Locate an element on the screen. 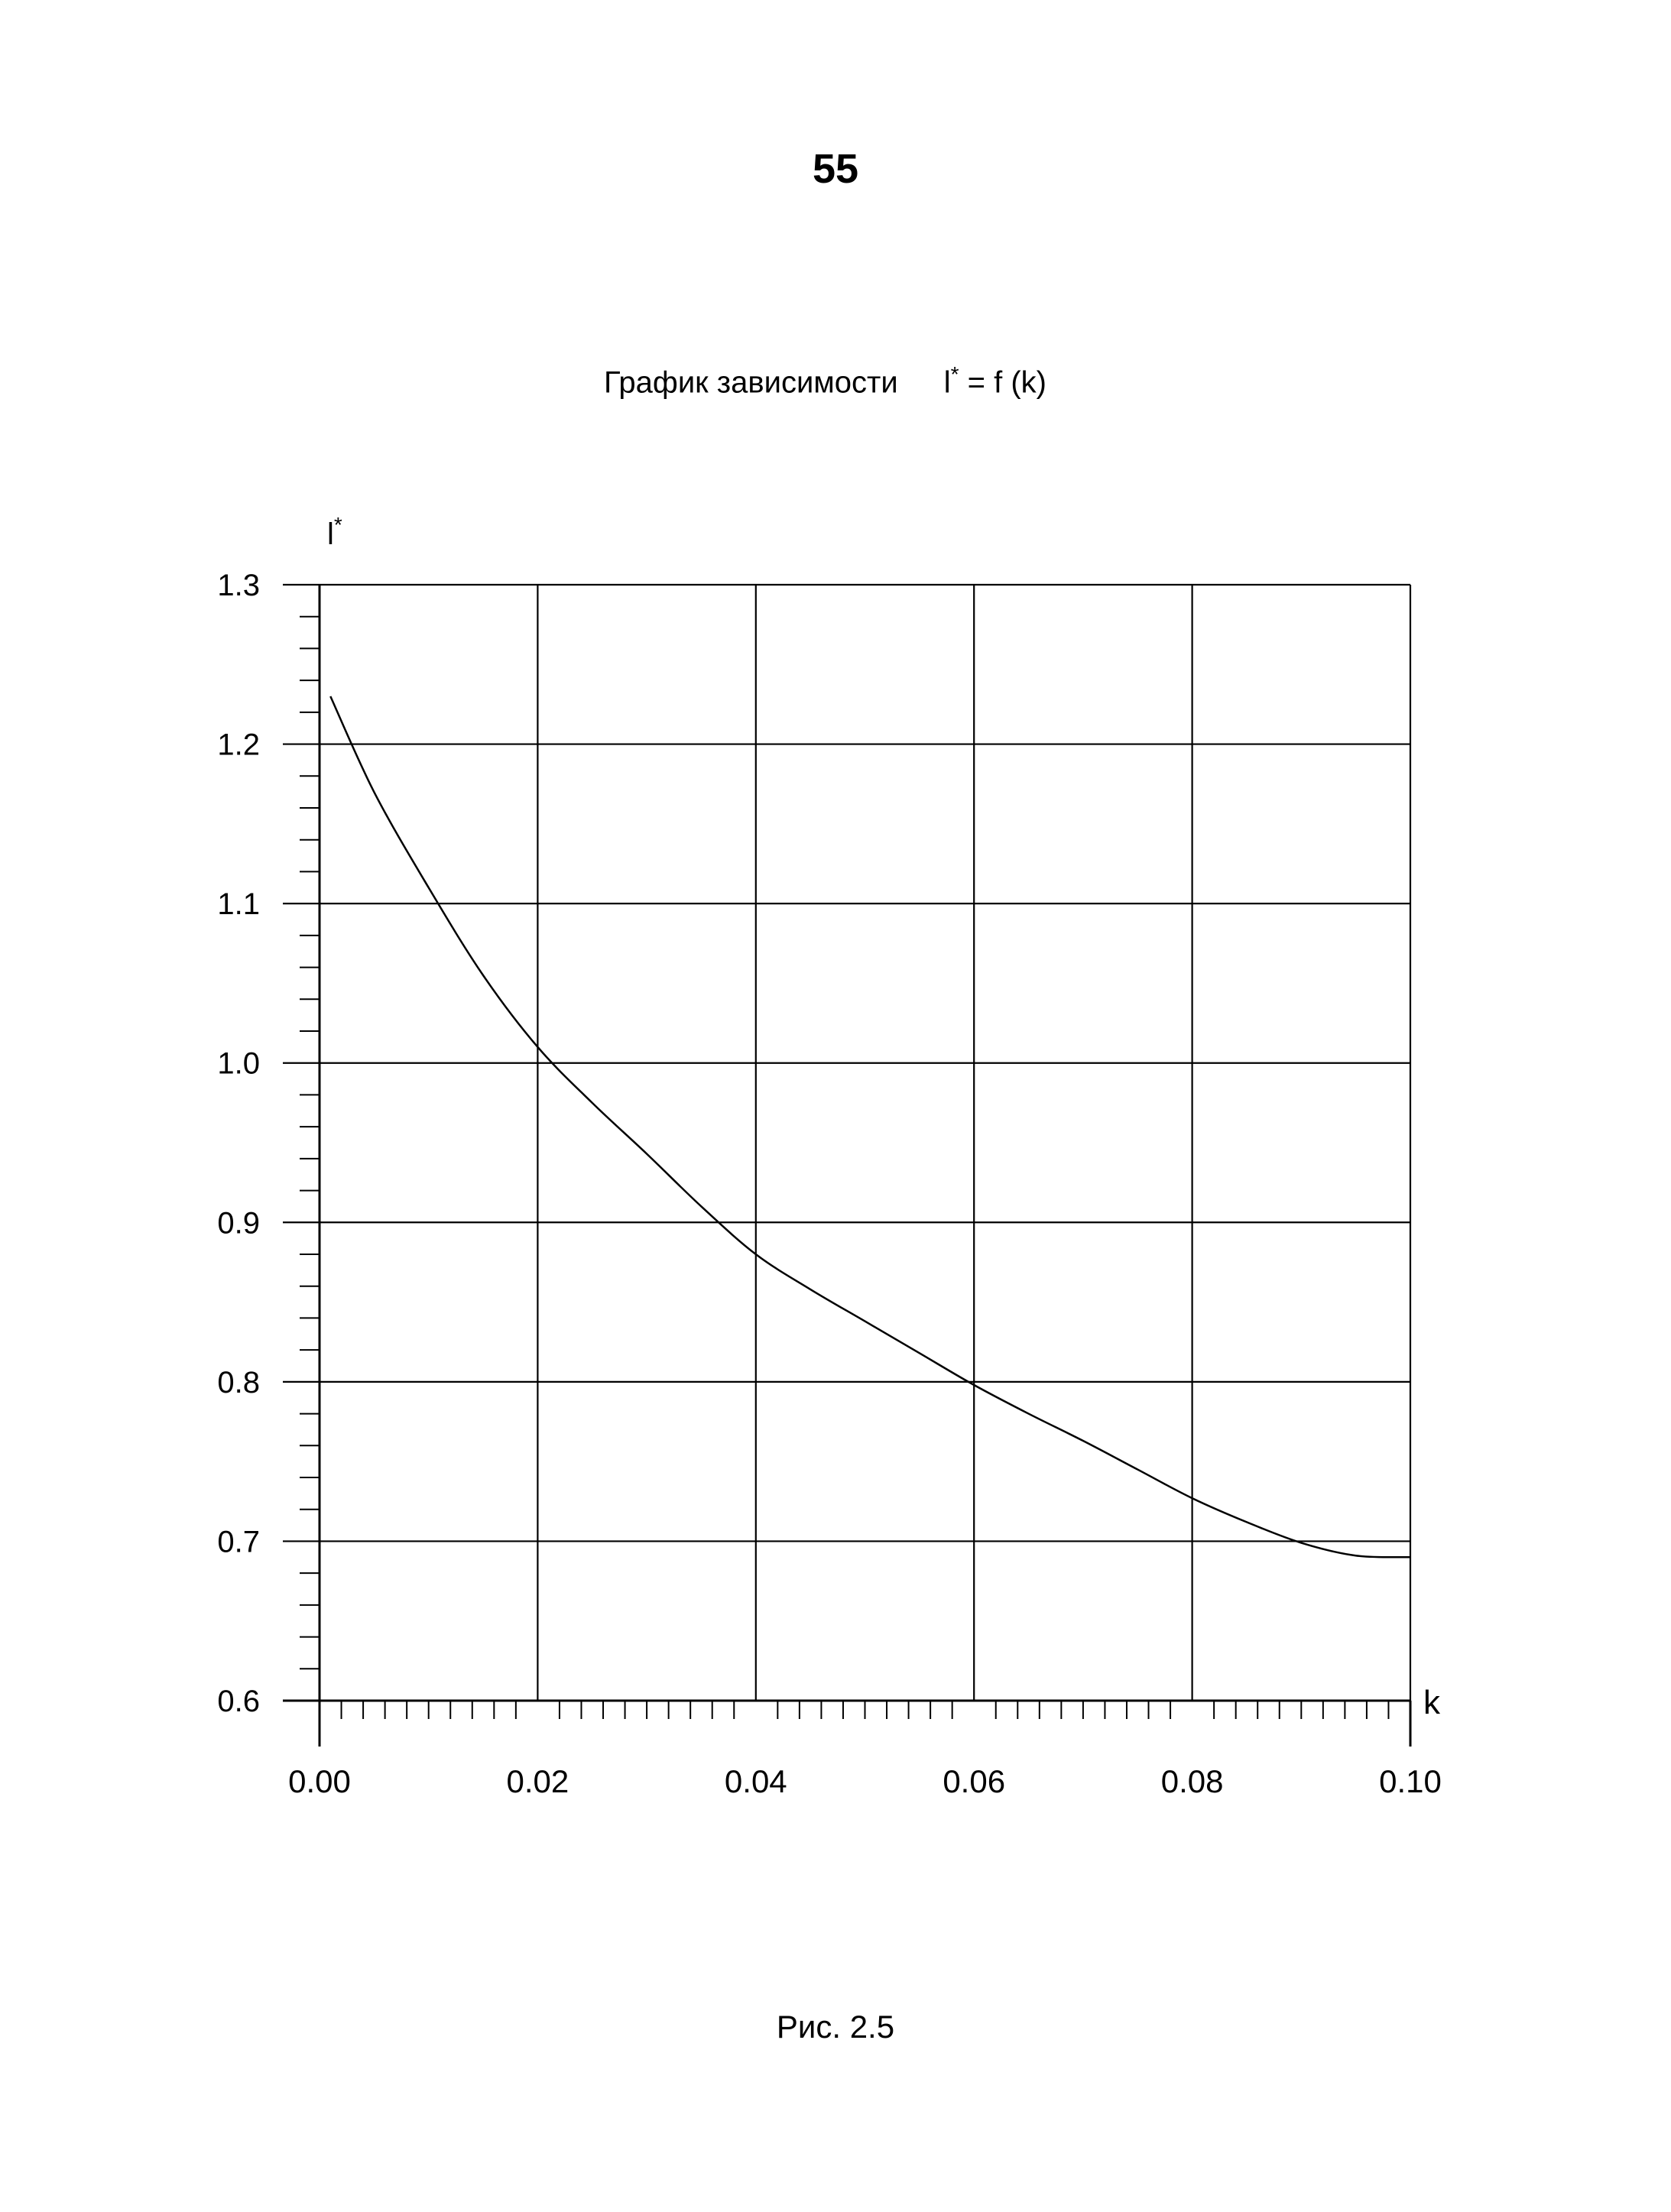 The image size is (1671, 2212). x-axis-label: k is located at coordinates (1432, 1702).